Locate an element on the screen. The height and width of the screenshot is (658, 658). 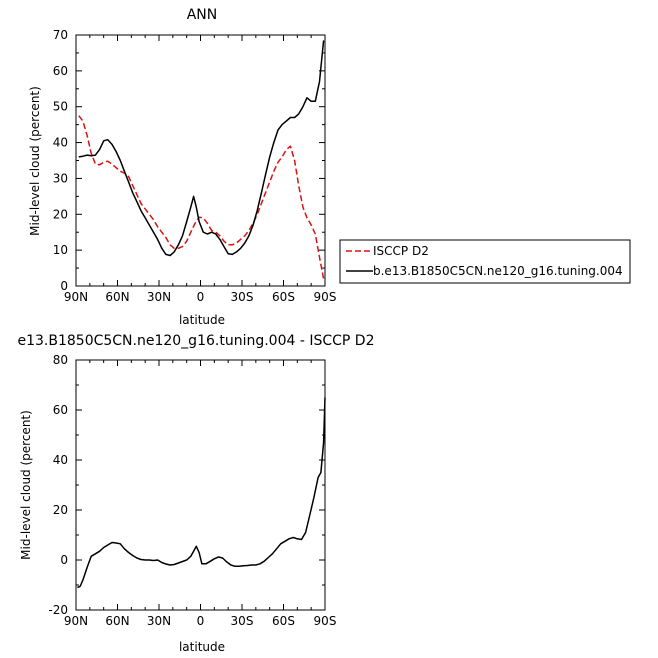
legend-label-model: b.e13.B1850C5CN.ne120_g16.tuning.004 is located at coordinates (498, 271).